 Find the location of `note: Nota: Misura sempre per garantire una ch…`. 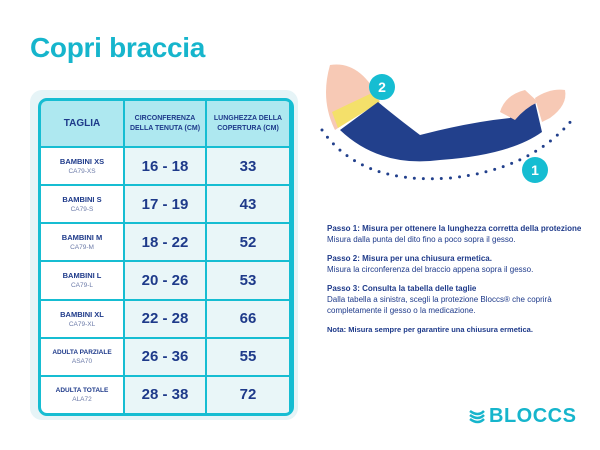

note: Nota: Misura sempre per garantire una ch… is located at coordinates (430, 329).